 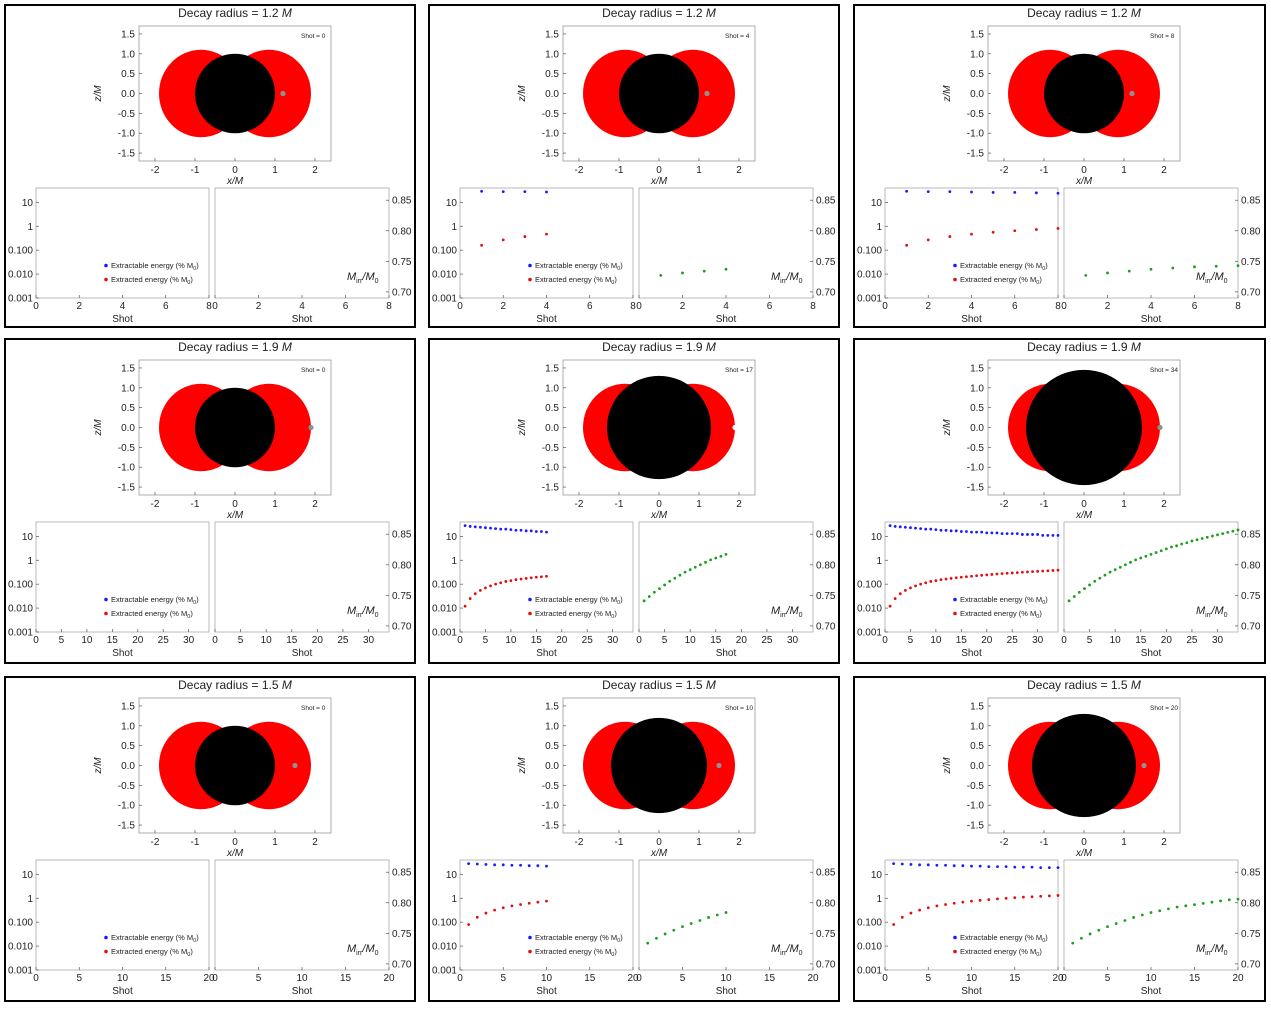 What do you see at coordinates (770, 306) in the screenshot?
I see `shot-tick-label: 6` at bounding box center [770, 306].